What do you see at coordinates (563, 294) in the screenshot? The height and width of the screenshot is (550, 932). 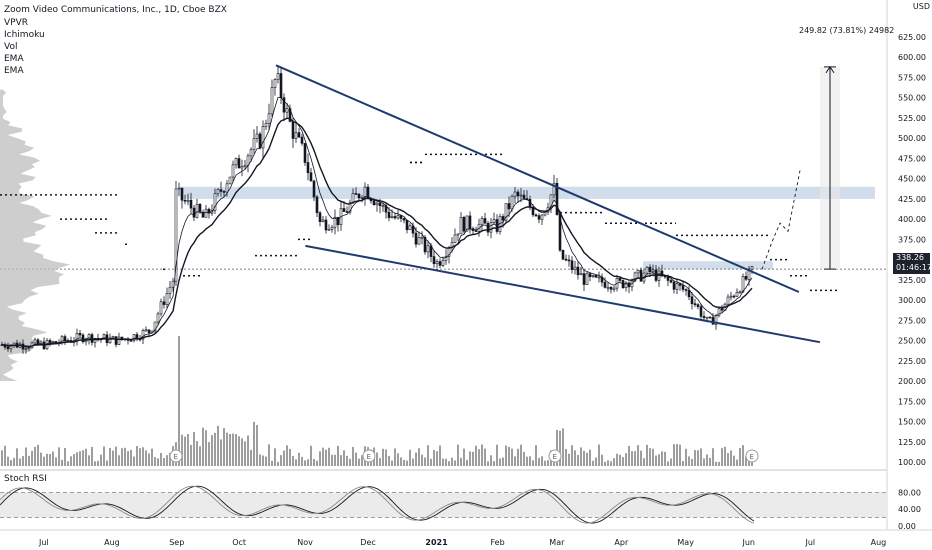 I see `wedge-lower-trendline` at bounding box center [563, 294].